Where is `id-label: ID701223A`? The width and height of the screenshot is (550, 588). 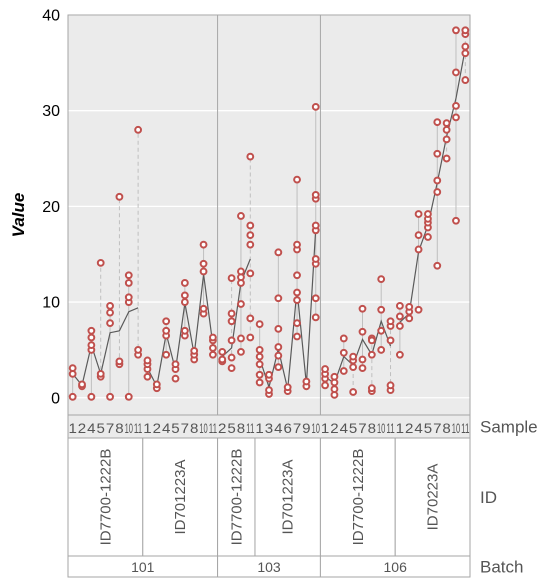 id-label: ID701223A is located at coordinates (180, 496).